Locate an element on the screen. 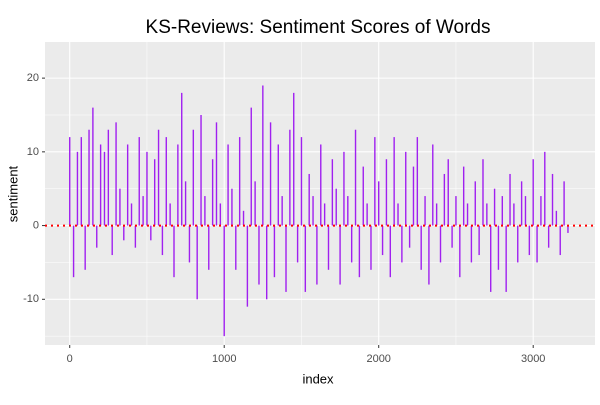  x-tick-label: 2000 is located at coordinates (378, 359).